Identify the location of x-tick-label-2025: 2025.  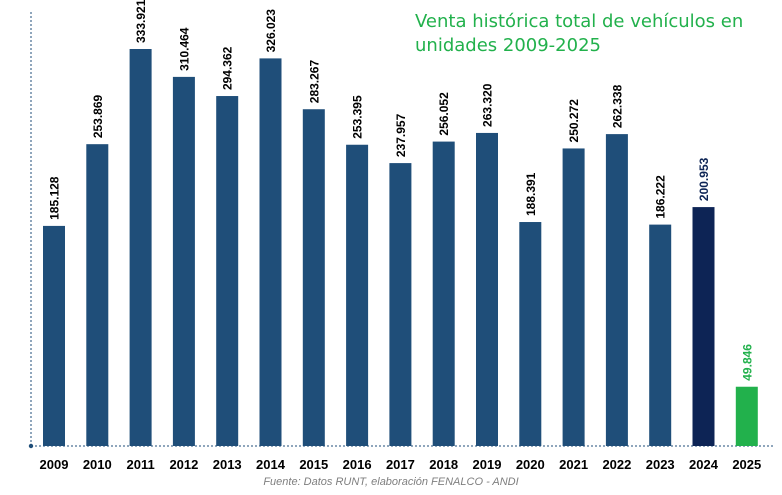
(746, 464).